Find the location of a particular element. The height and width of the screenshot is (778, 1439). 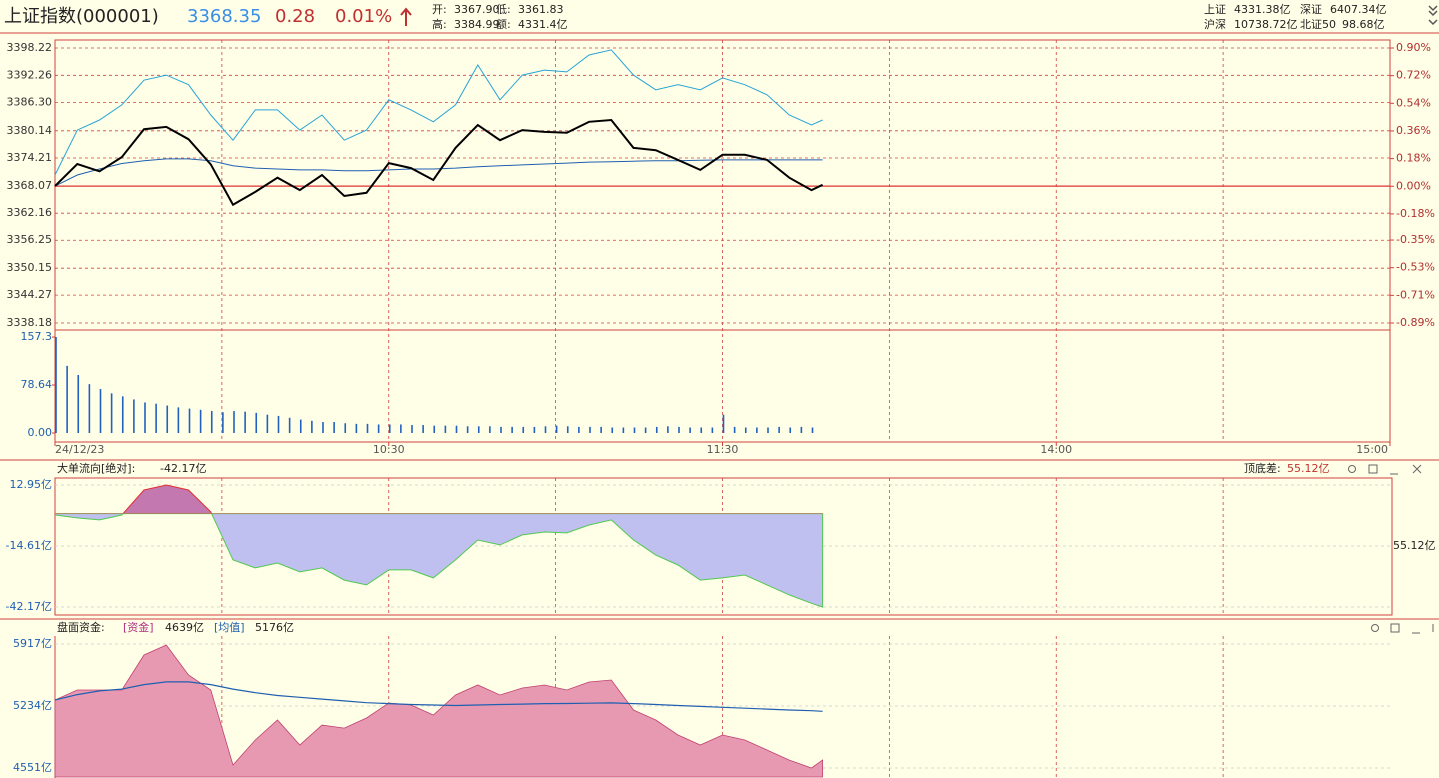

y2-tick-label: 0.18% is located at coordinates (1413, 158).